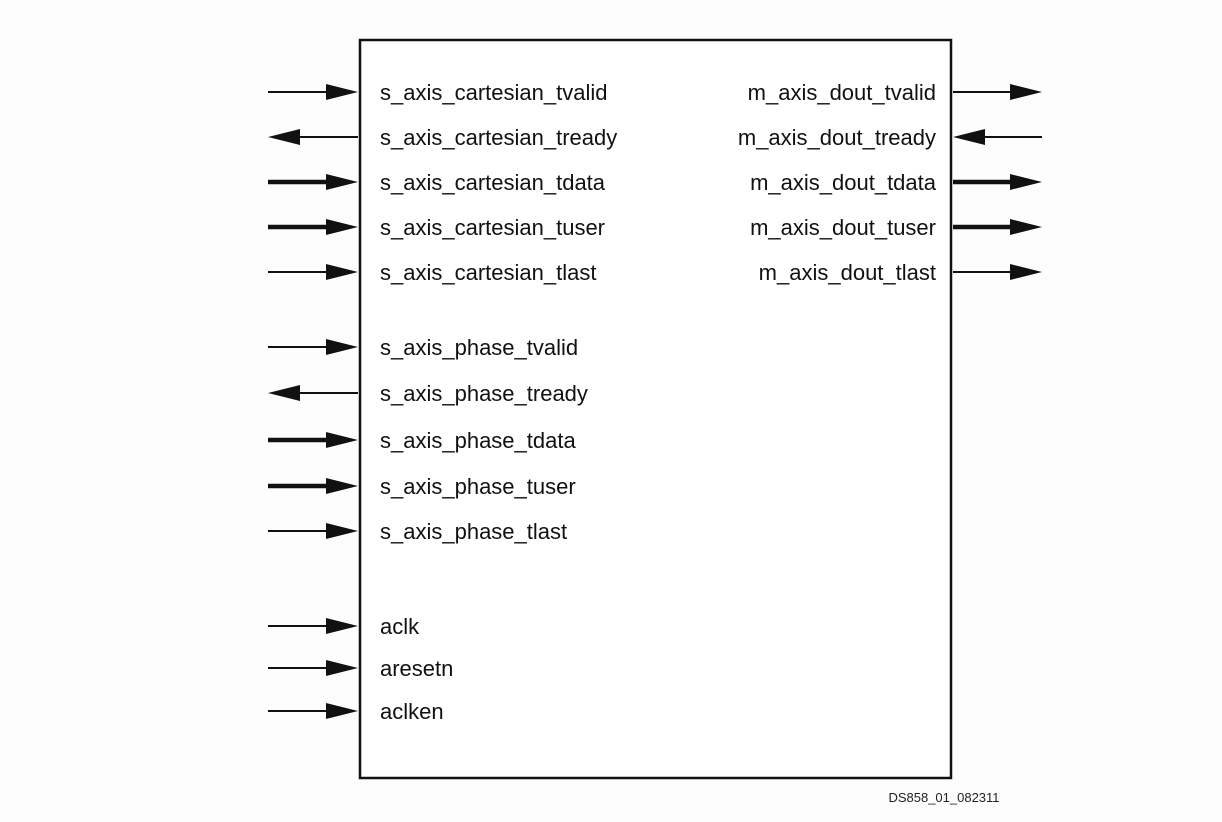 The image size is (1222, 822). Describe the element at coordinates (342, 711) in the screenshot. I see `left-port-12-arrowhead-icon` at that location.